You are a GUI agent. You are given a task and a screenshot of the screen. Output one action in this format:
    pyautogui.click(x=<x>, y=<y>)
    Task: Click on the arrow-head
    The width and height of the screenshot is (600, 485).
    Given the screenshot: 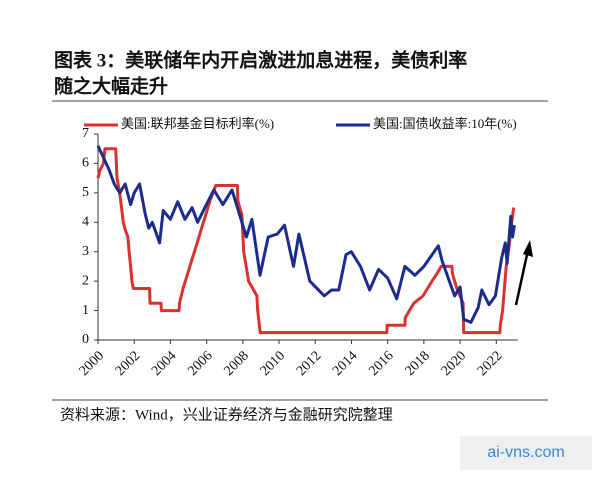 What is the action you would take?
    pyautogui.click(x=528, y=248)
    